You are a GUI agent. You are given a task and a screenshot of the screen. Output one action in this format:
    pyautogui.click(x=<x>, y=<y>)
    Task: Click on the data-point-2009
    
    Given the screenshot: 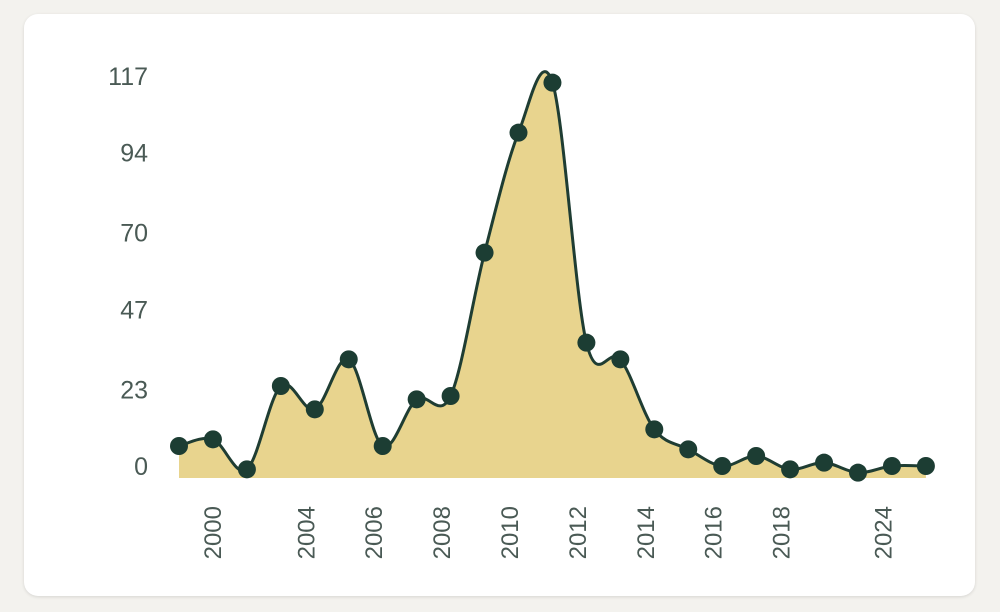 What is the action you would take?
    pyautogui.click(x=518, y=132)
    